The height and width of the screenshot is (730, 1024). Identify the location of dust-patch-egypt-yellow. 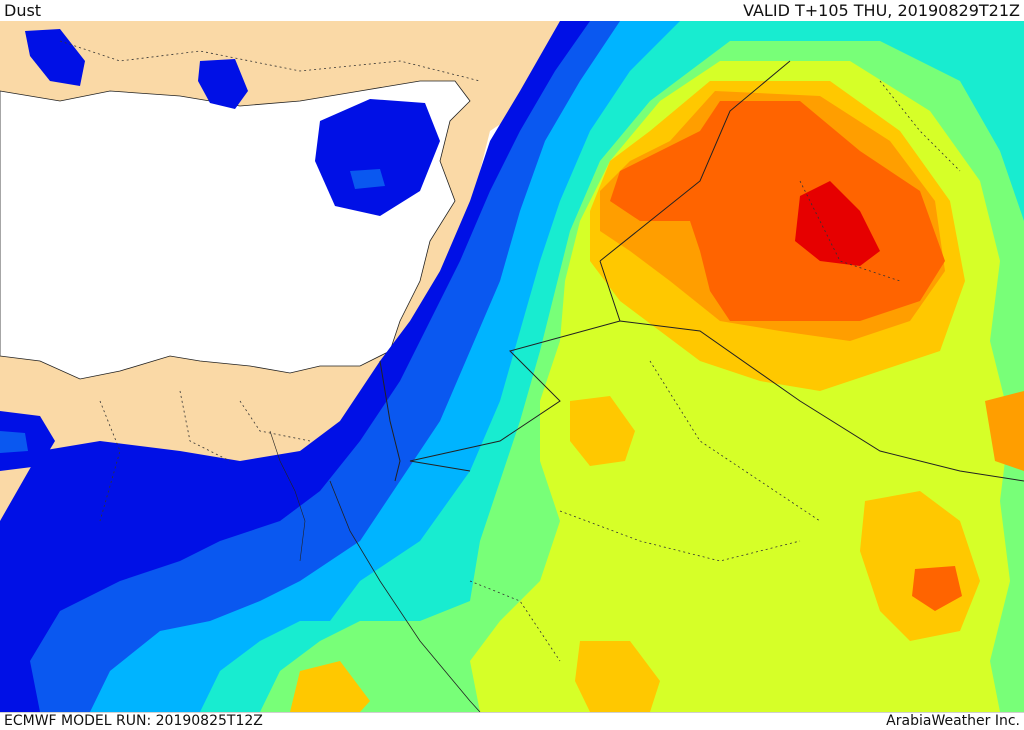
(330, 686).